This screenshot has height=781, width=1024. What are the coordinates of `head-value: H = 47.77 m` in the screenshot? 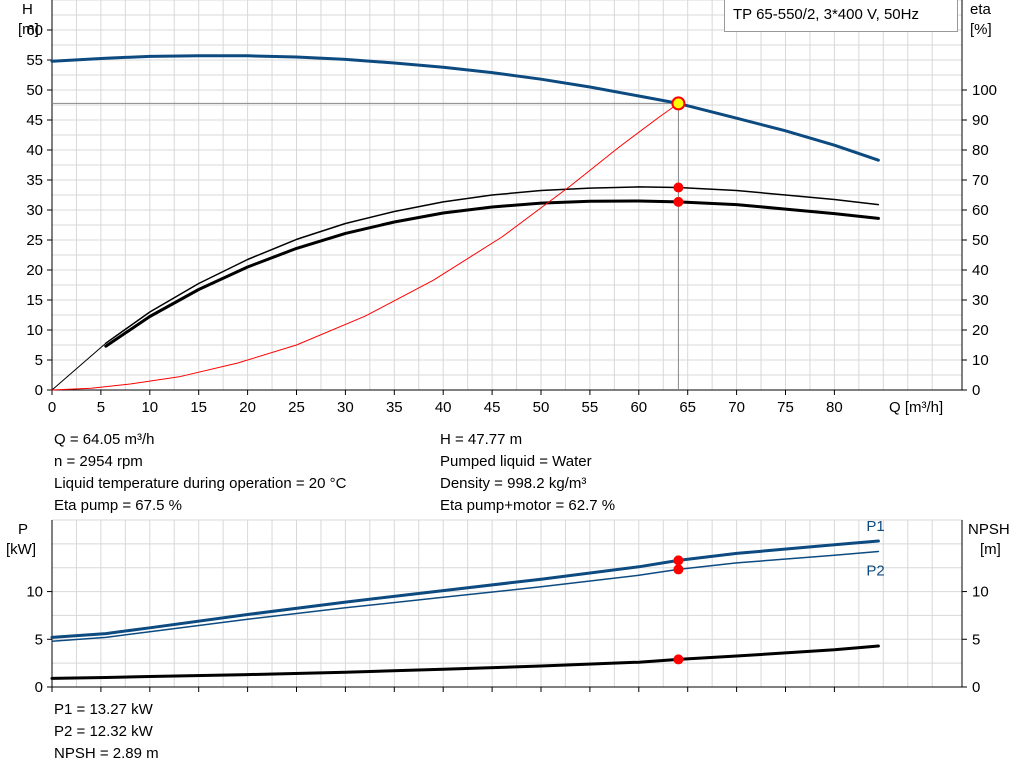 It's located at (481, 439).